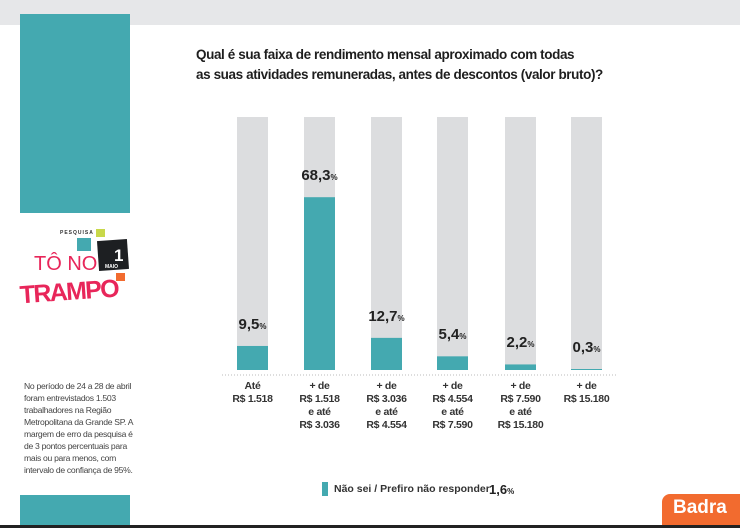 This screenshot has width=740, height=528. What do you see at coordinates (586, 392) in the screenshot?
I see `category-label: + de R$ 15.180` at bounding box center [586, 392].